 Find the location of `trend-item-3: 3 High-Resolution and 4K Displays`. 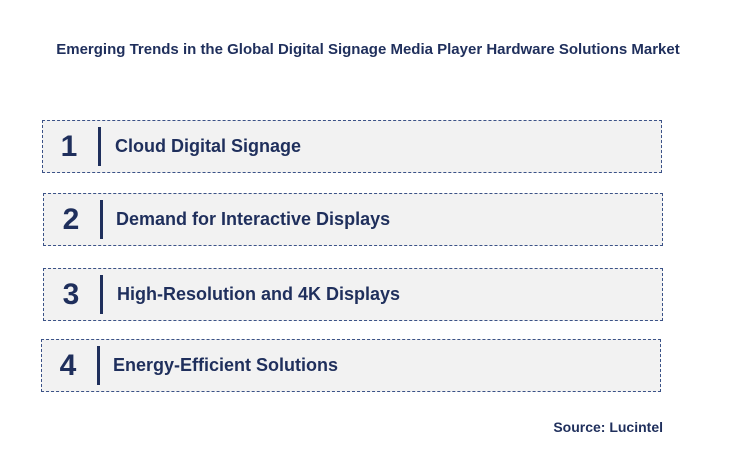

trend-item-3: 3 High-Resolution and 4K Displays is located at coordinates (353, 294).